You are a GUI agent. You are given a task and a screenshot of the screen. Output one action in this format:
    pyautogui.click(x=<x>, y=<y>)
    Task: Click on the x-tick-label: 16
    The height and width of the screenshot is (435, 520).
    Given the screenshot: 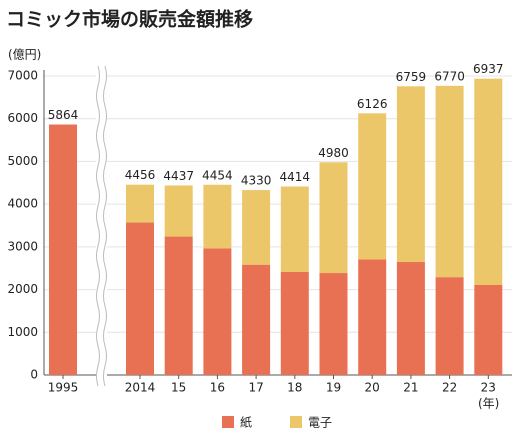 What is the action you would take?
    pyautogui.click(x=217, y=388)
    